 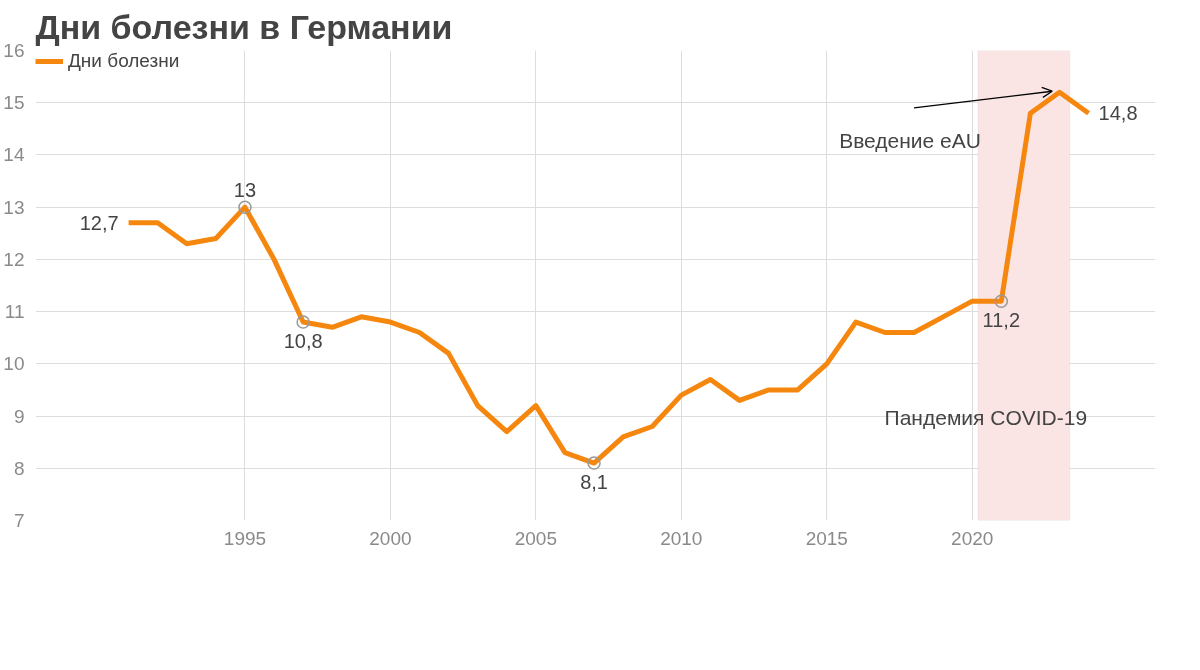 I want to click on data-label: 12,7, so click(x=99, y=222).